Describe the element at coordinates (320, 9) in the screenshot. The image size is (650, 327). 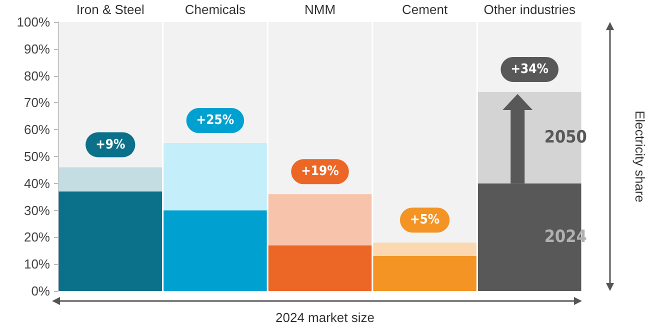
I see `x-tick-label: NMM` at that location.